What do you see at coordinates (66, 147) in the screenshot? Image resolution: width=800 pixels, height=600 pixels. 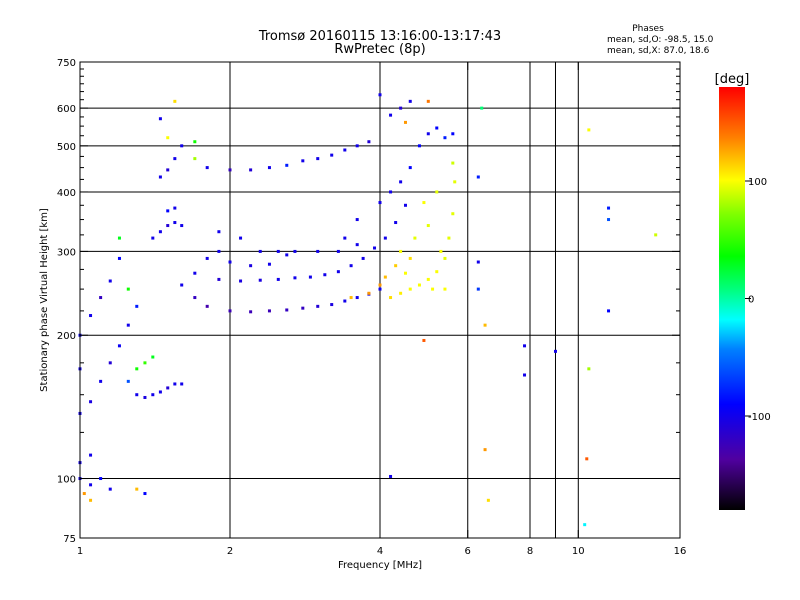 I see `y-tick-label: 500` at bounding box center [66, 147].